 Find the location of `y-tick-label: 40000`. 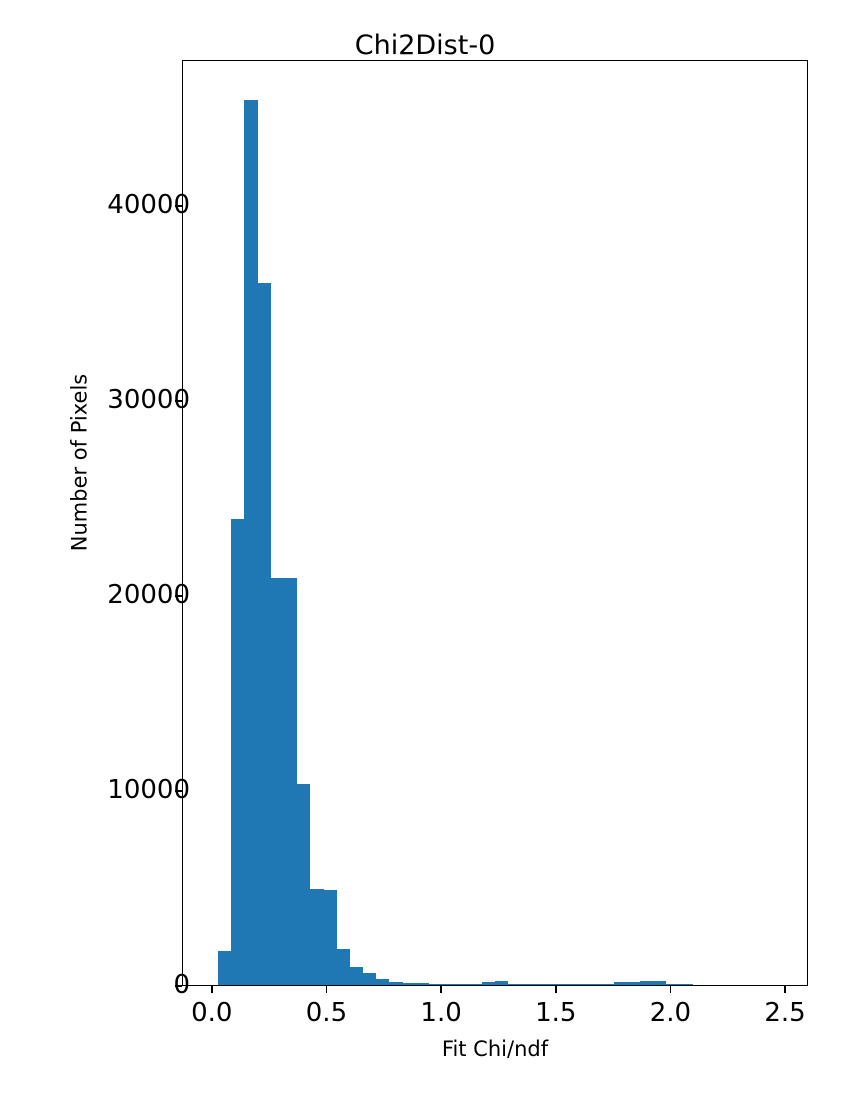

y-tick-label: 40000 is located at coordinates (148, 205).